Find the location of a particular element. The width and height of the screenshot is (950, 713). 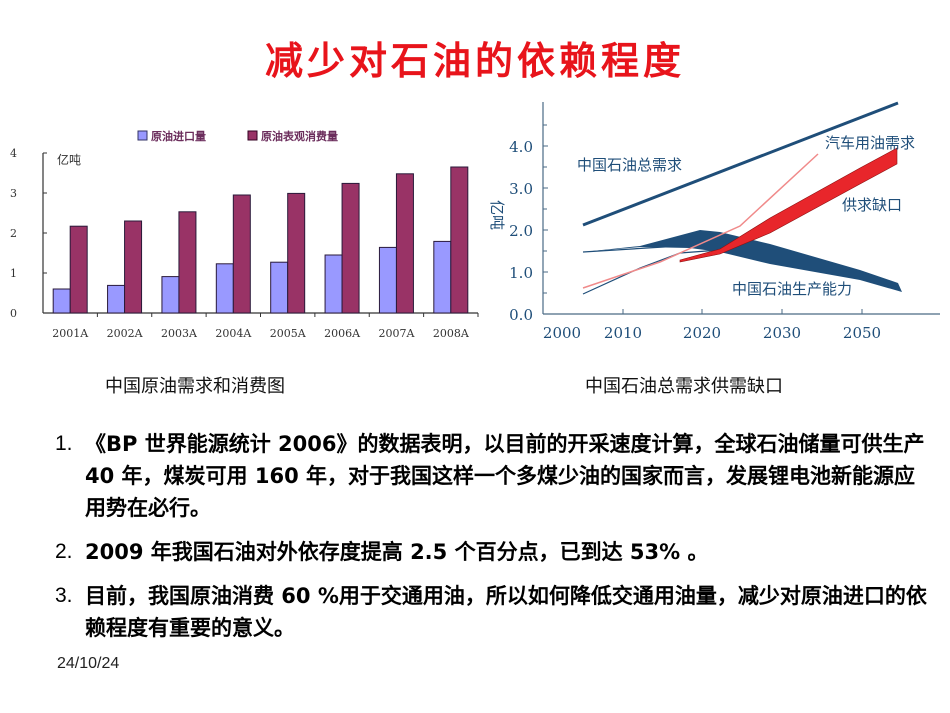

svg-text: 2030 is located at coordinates (782, 333).